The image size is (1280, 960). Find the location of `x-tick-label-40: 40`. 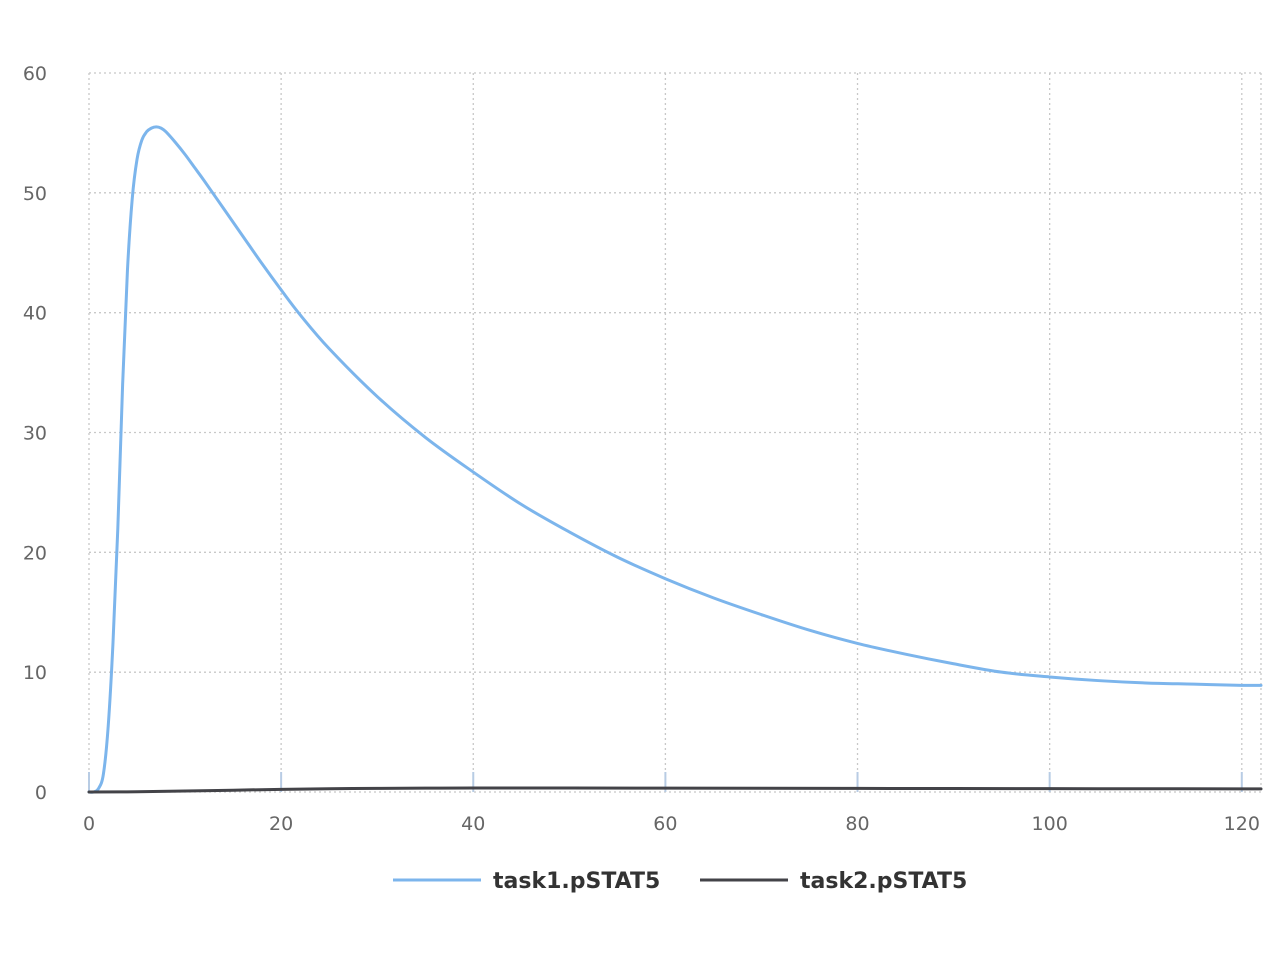

x-tick-label-40: 40 is located at coordinates (473, 824).